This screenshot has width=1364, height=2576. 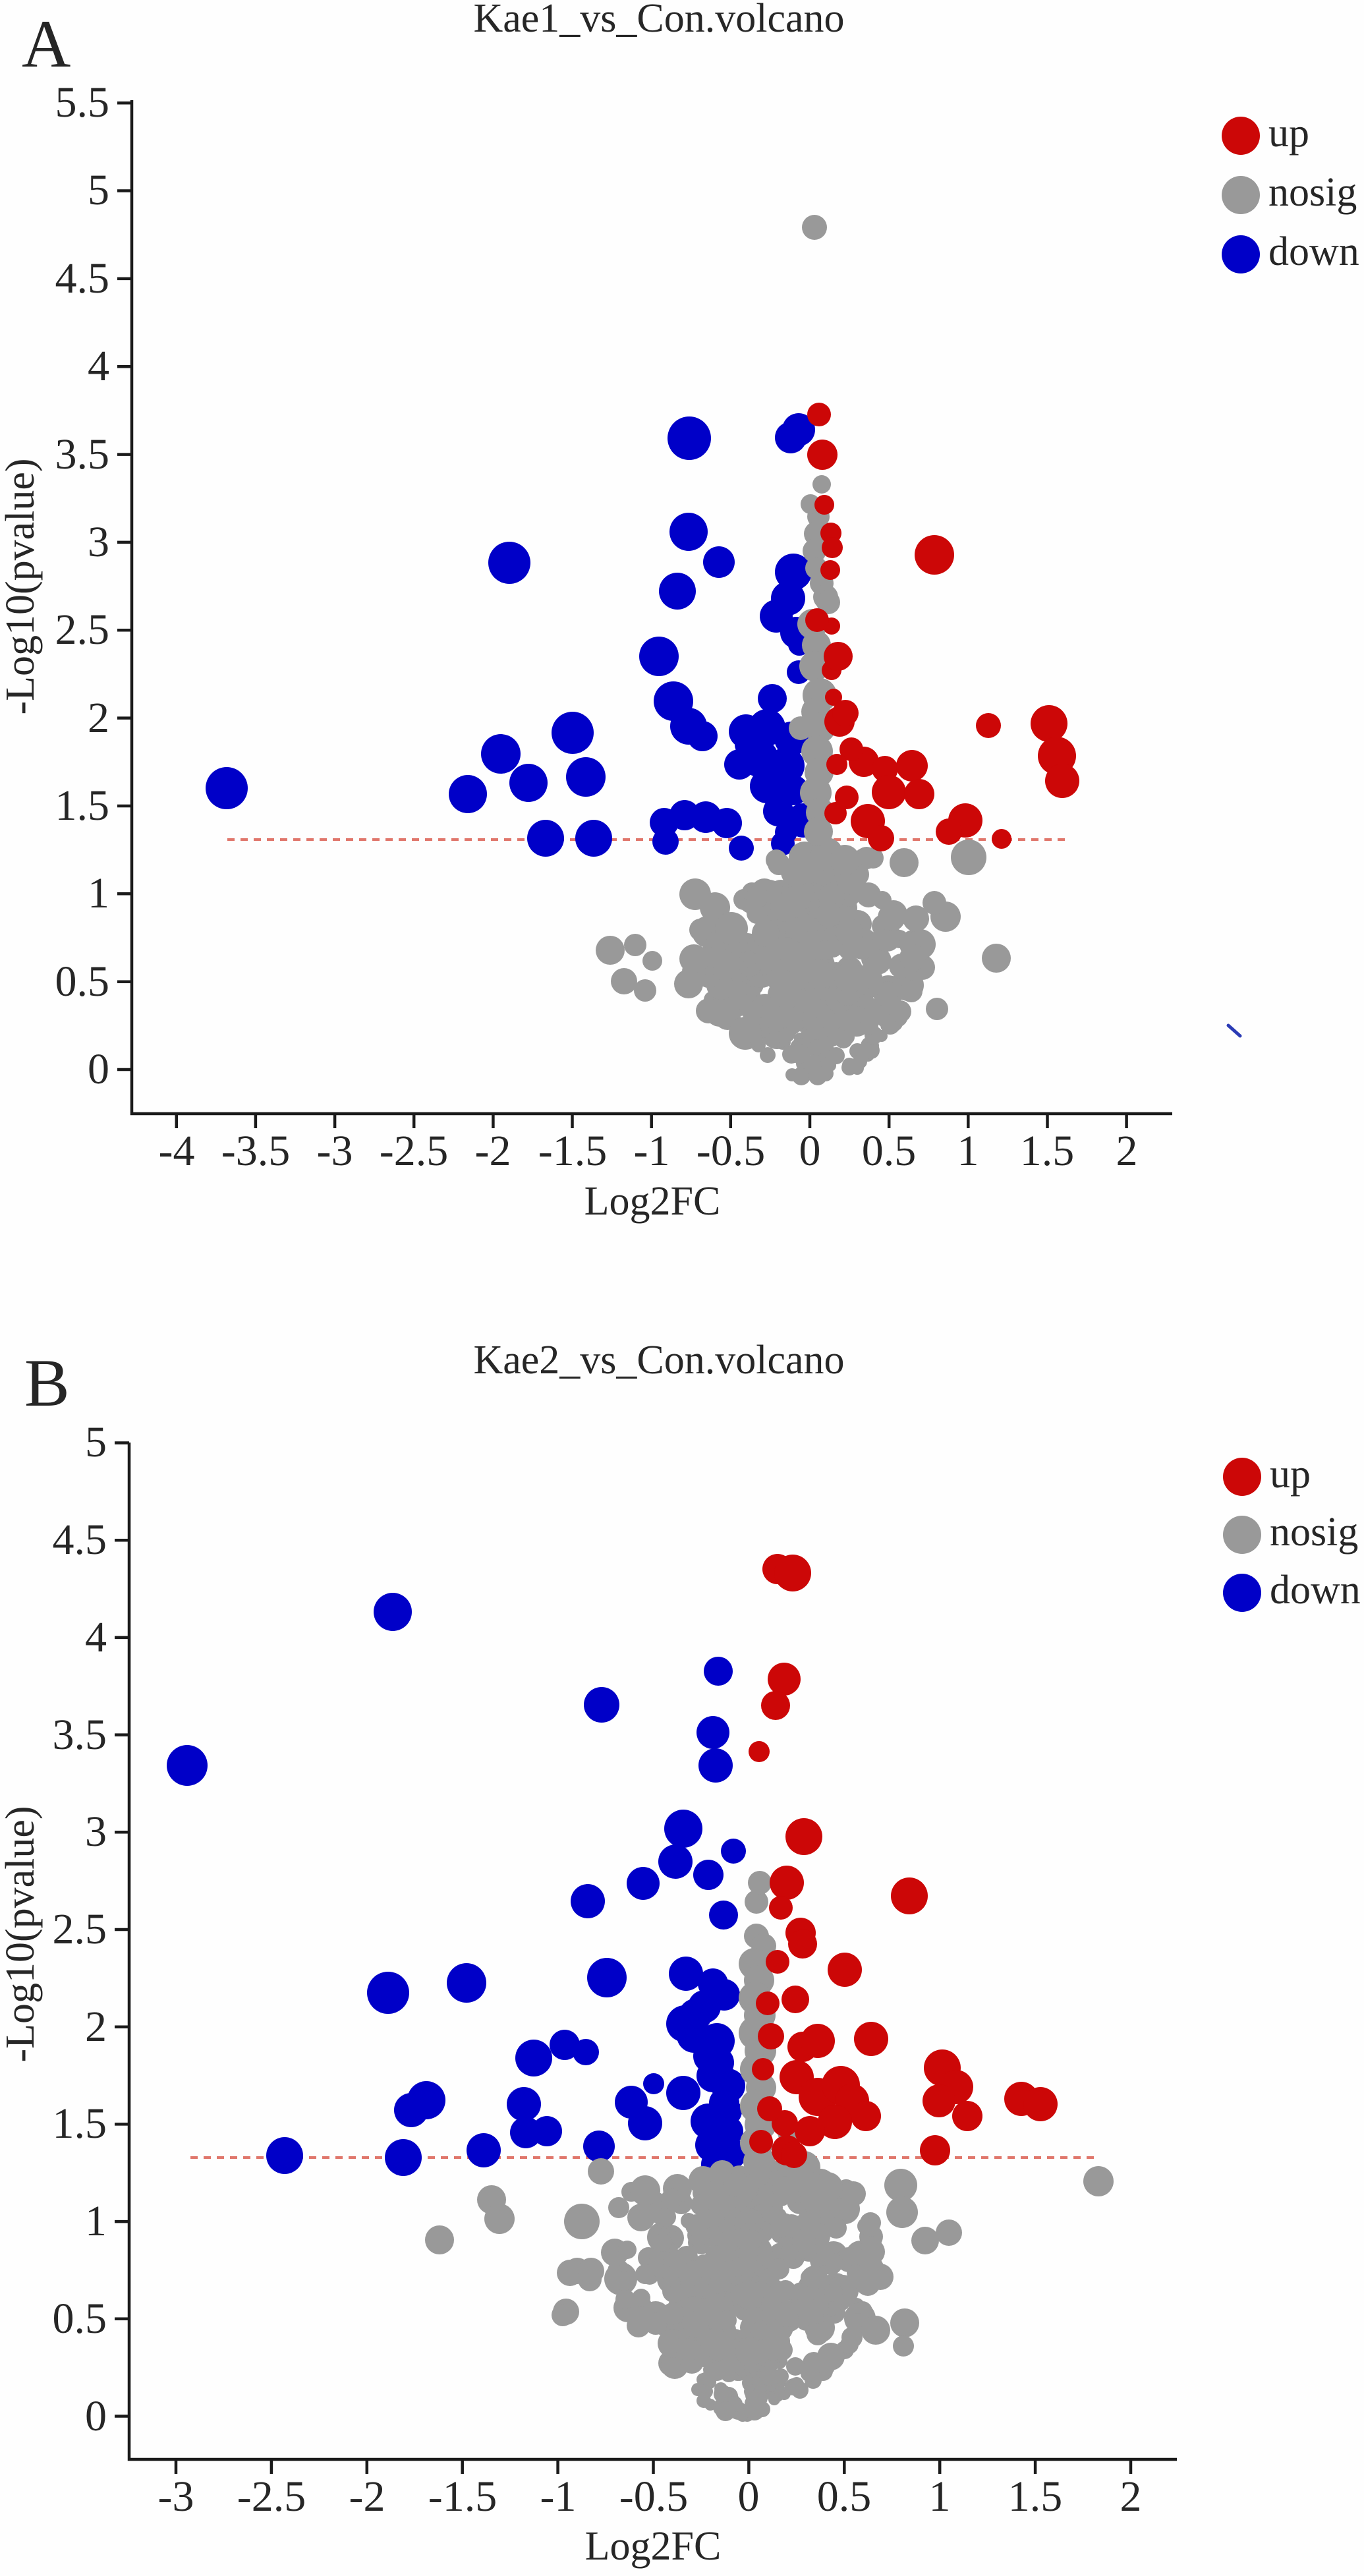 What do you see at coordinates (46, 44) in the screenshot?
I see `svg-text: A` at bounding box center [46, 44].